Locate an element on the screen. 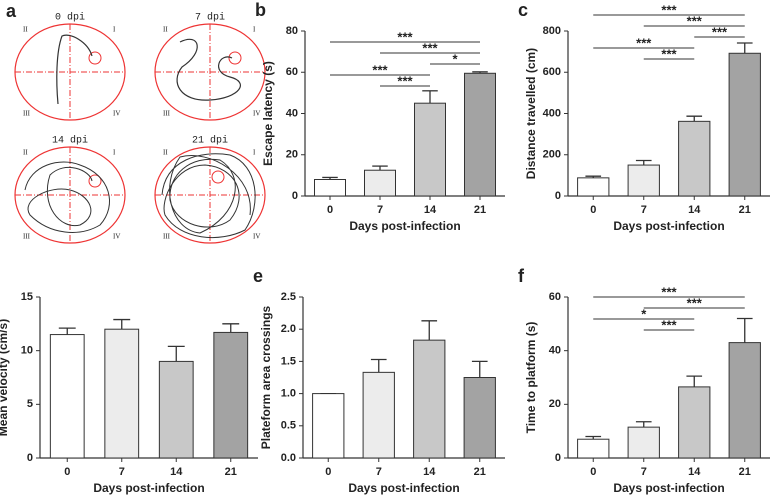 The height and width of the screenshot is (501, 778). y-axis-title: Distance travelled (cm) is located at coordinates (531, 113).